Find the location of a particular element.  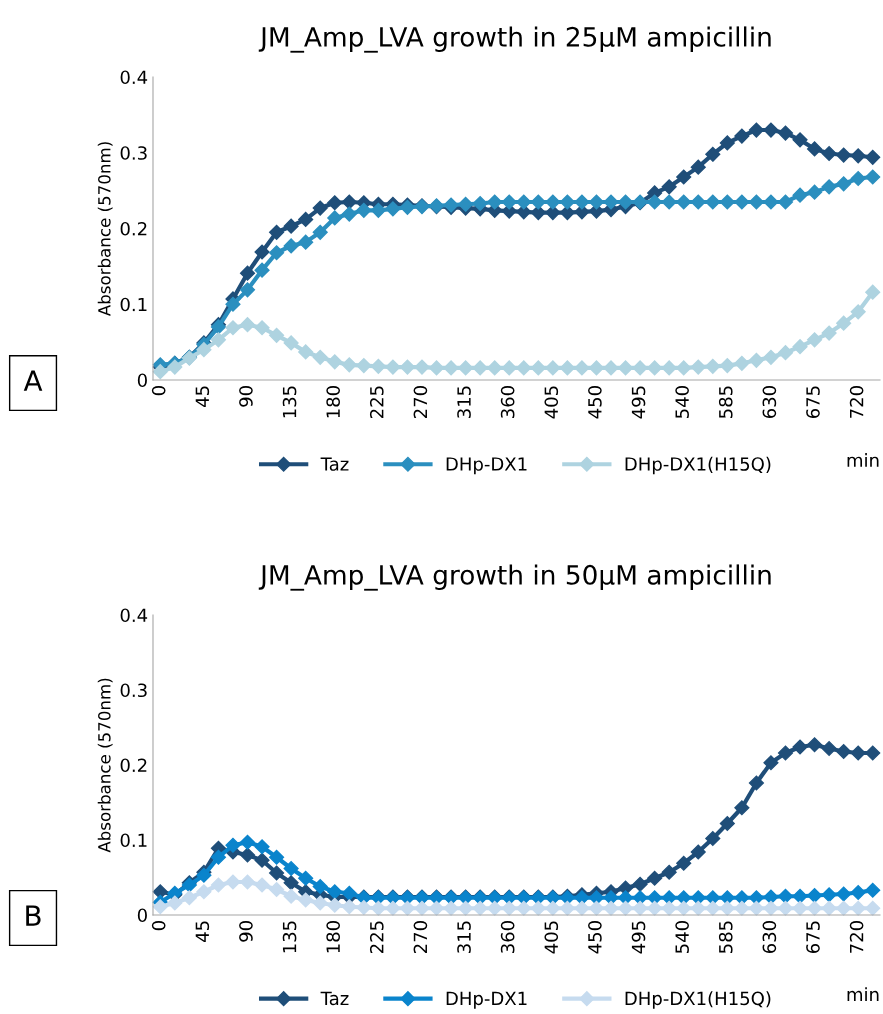

text: A is located at coordinates (33, 380).